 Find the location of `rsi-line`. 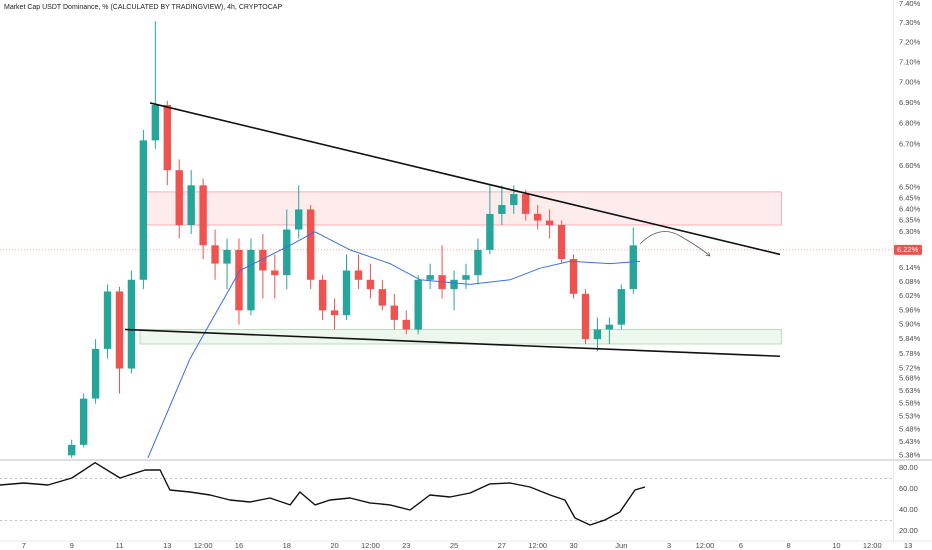

rsi-line is located at coordinates (323, 494).